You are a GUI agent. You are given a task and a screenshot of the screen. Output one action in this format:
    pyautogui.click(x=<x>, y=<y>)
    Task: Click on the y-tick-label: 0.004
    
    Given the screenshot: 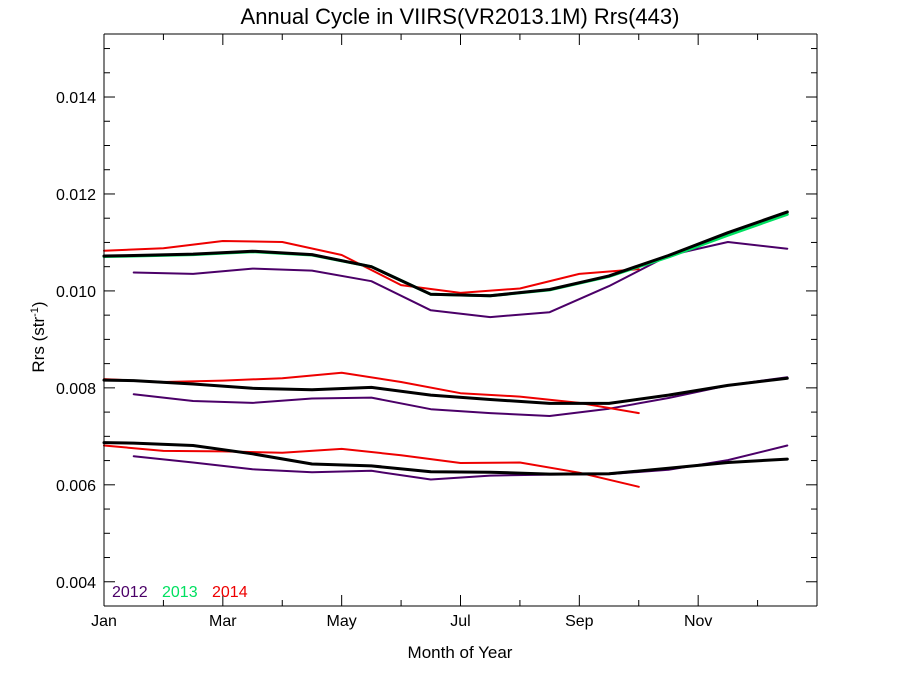 What is the action you would take?
    pyautogui.click(x=76, y=583)
    